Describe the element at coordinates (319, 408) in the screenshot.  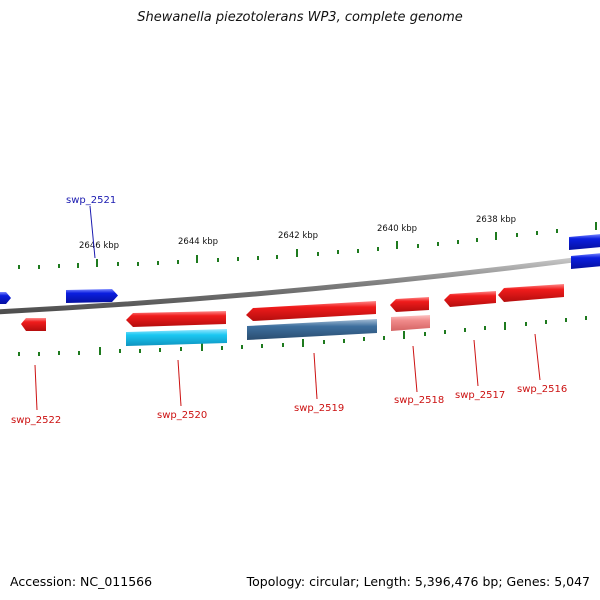
I see `gene-label-swp-2519: swp_2519` at that location.